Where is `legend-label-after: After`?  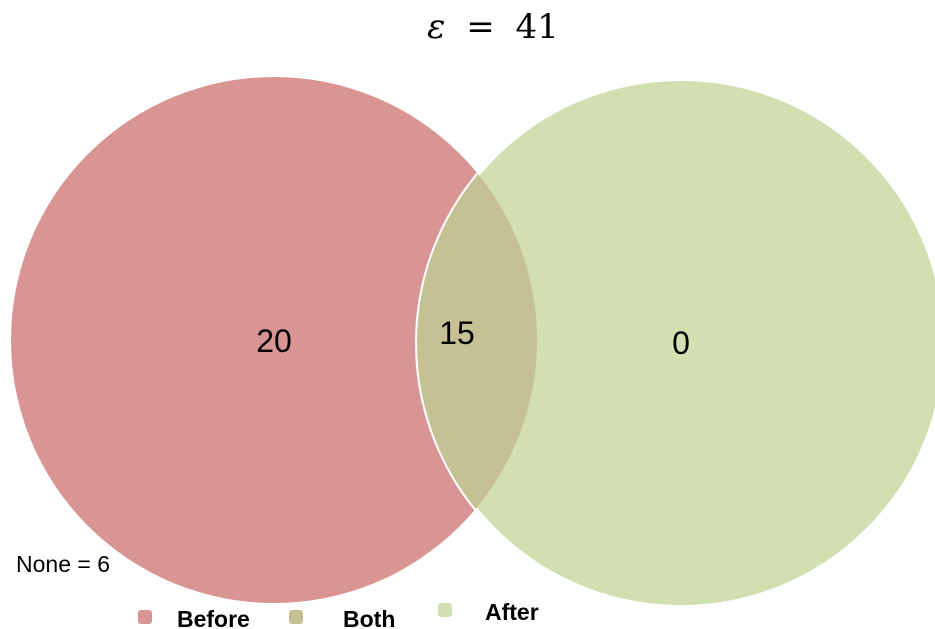 legend-label-after: After is located at coordinates (512, 612).